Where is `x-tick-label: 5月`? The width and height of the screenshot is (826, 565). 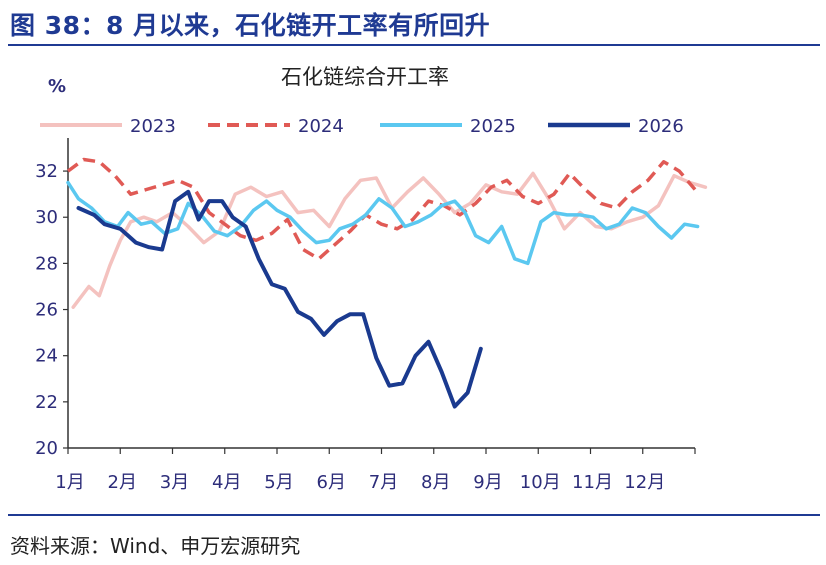 x-tick-label: 5月 is located at coordinates (278, 482).